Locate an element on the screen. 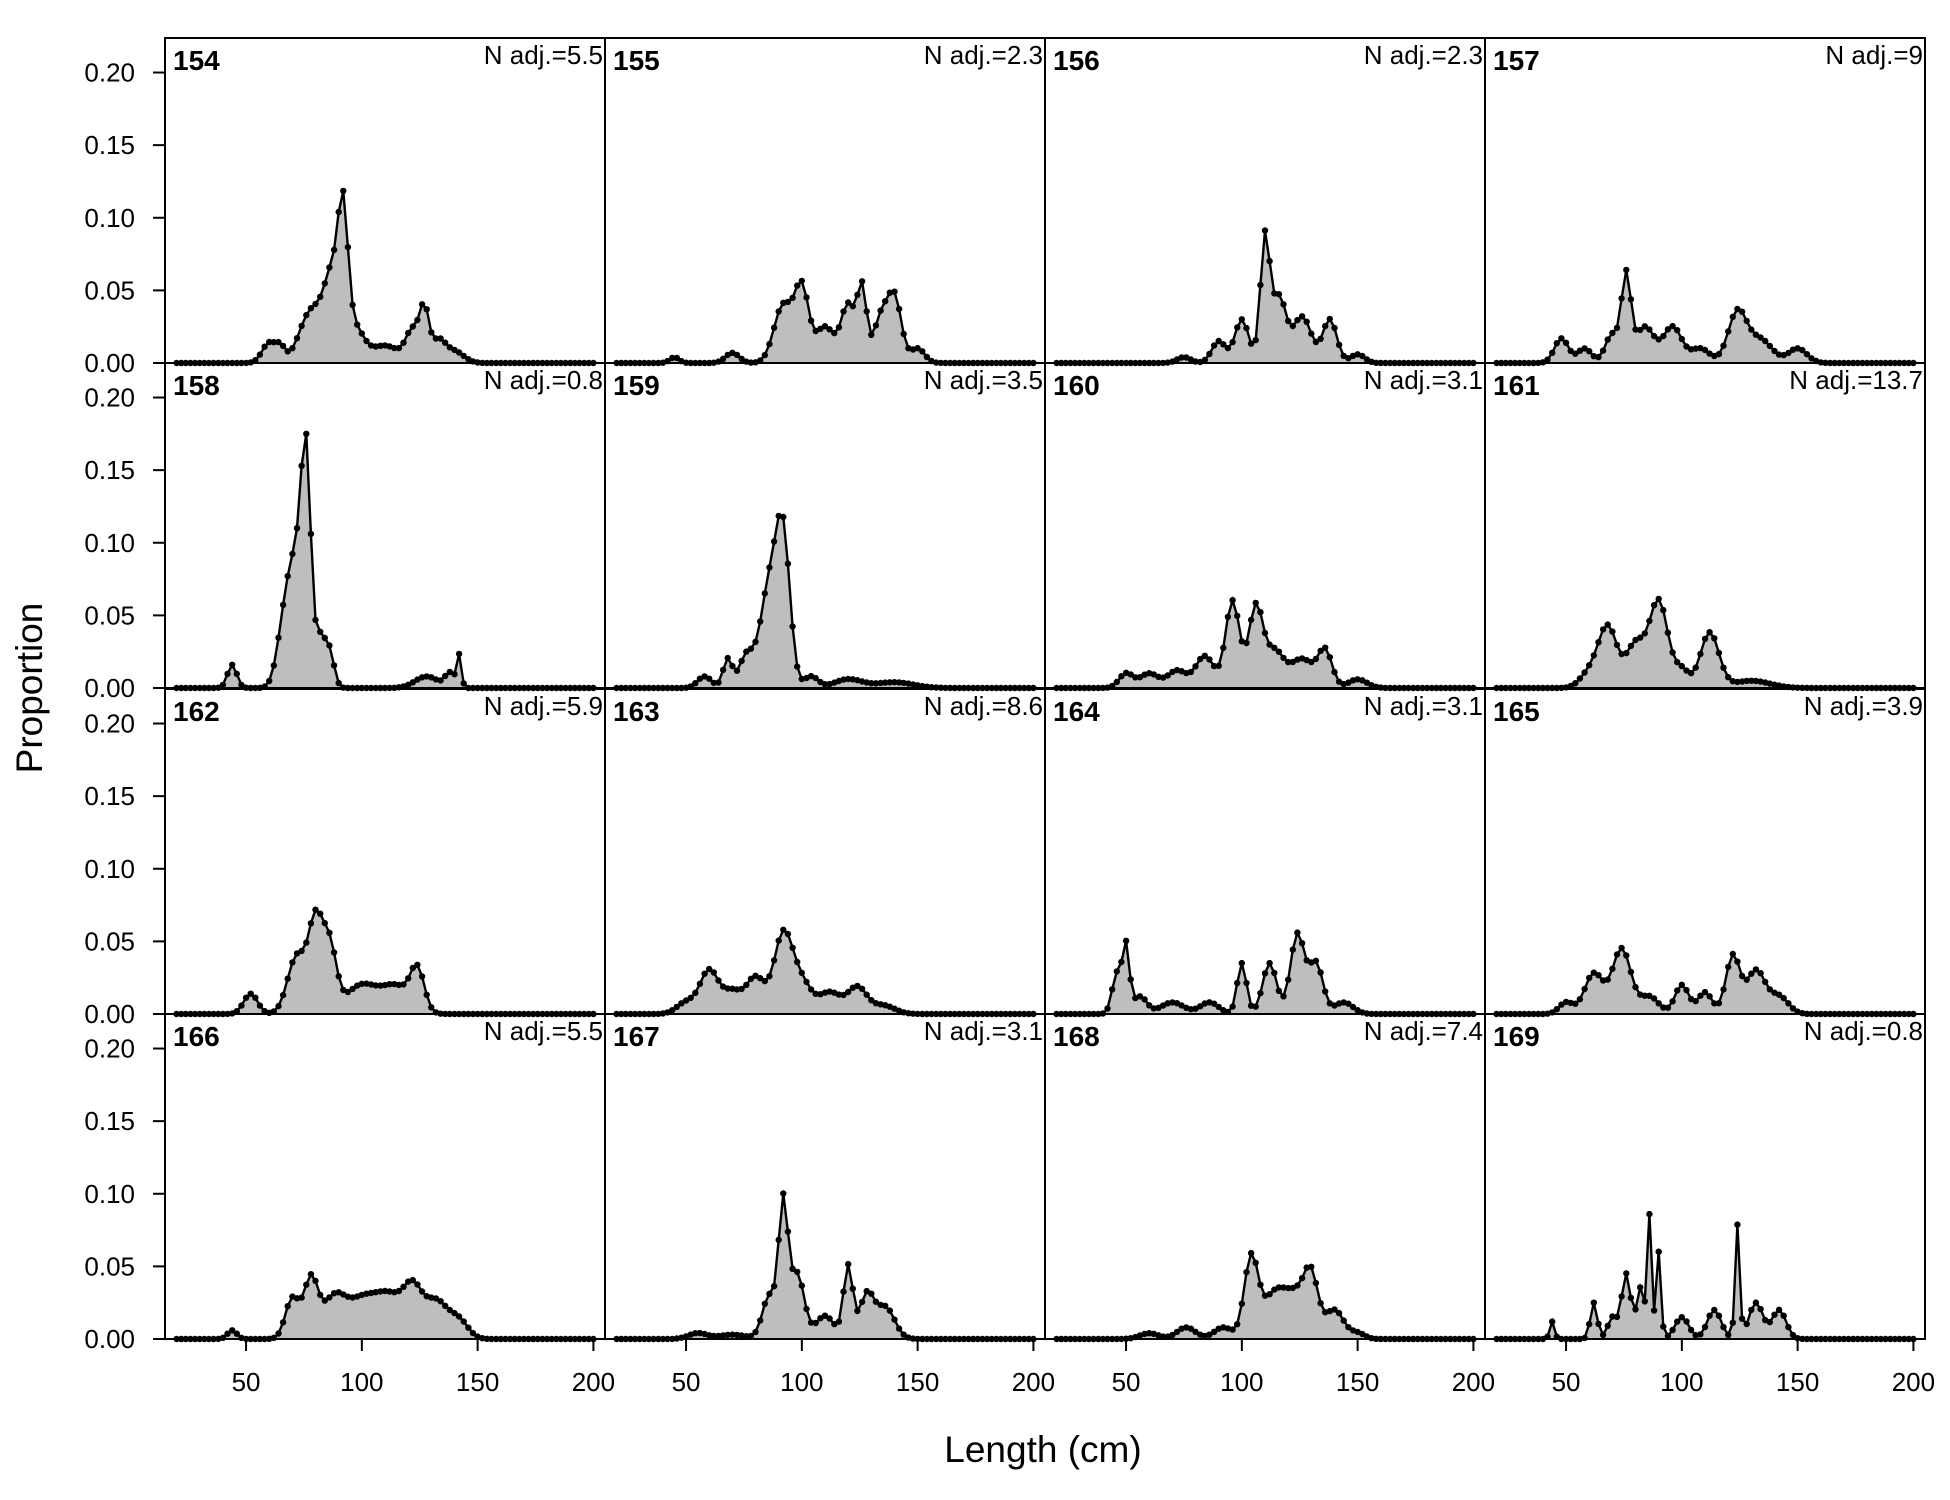  x-tick-label: 50 is located at coordinates (1126, 1382).